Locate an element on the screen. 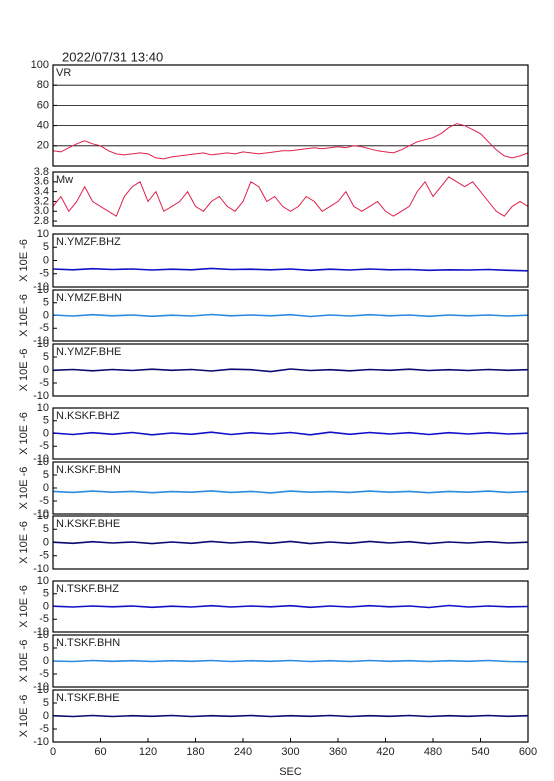  x-tick-label: 60 is located at coordinates (100, 752).